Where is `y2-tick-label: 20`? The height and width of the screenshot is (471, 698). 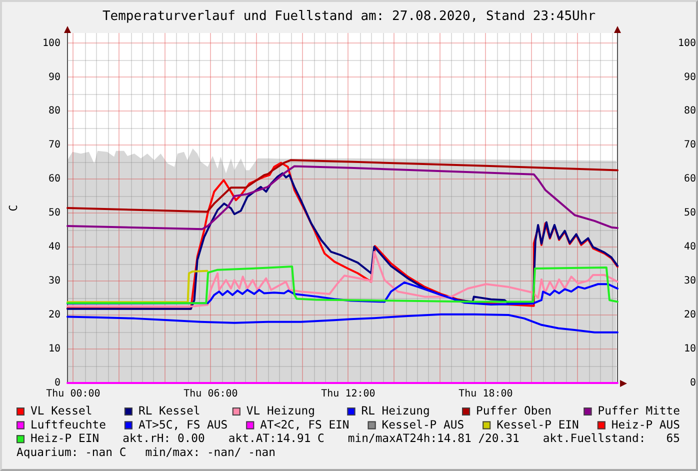
y2-tick-label: 20 is located at coordinates (690, 315).